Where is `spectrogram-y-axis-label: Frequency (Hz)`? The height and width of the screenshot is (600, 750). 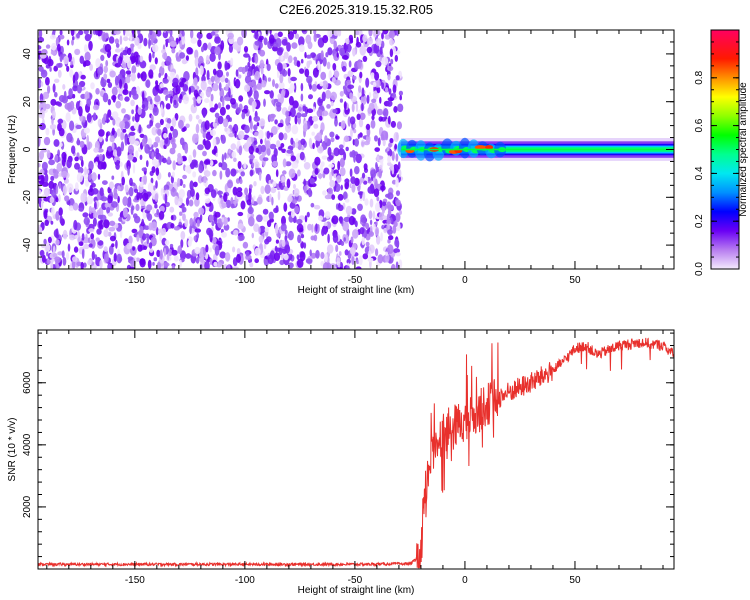
spectrogram-y-axis-label: Frequency (Hz) is located at coordinates (12, 149).